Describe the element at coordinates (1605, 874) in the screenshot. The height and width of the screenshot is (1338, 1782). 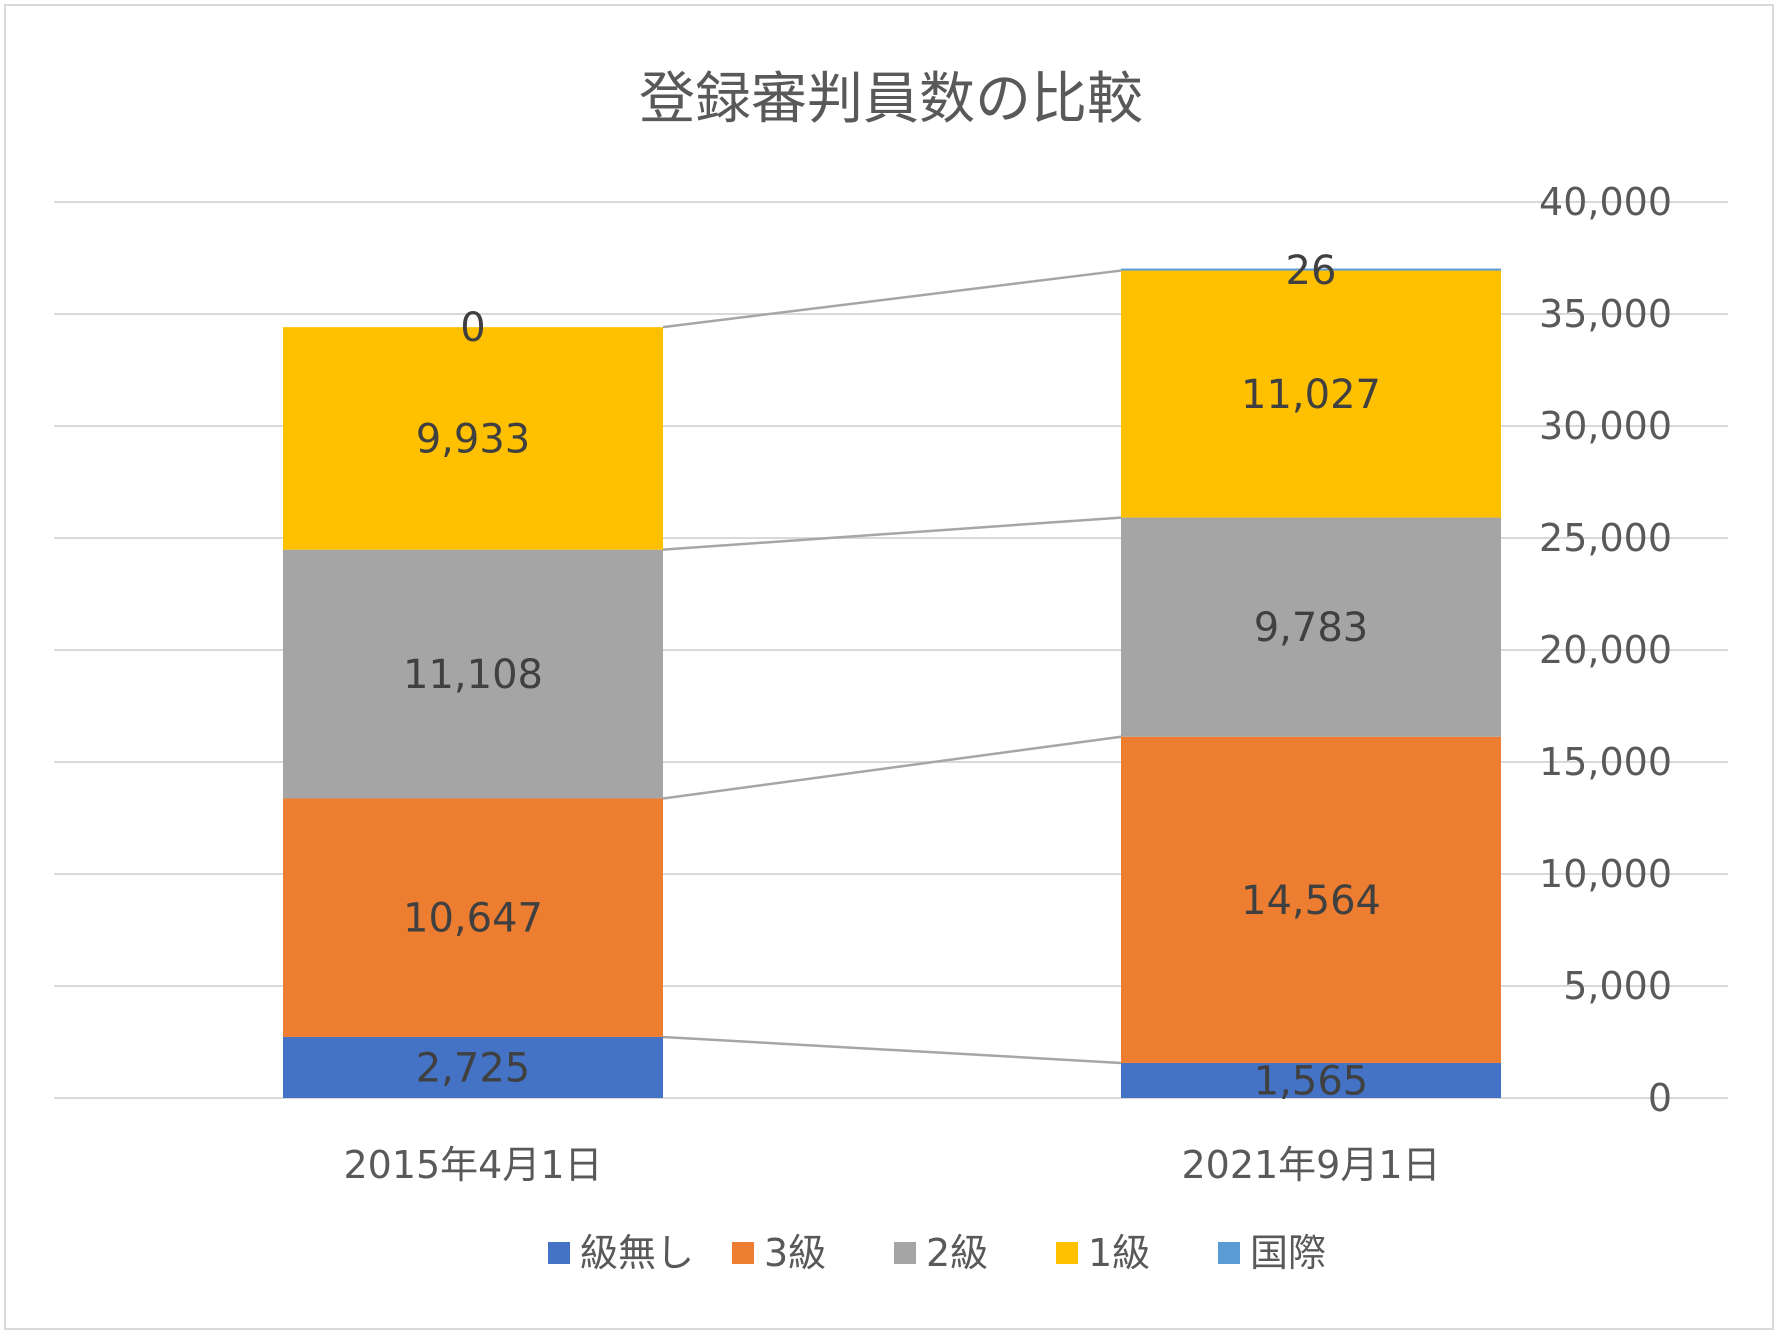
I see `y-tick-label: 10,000` at that location.